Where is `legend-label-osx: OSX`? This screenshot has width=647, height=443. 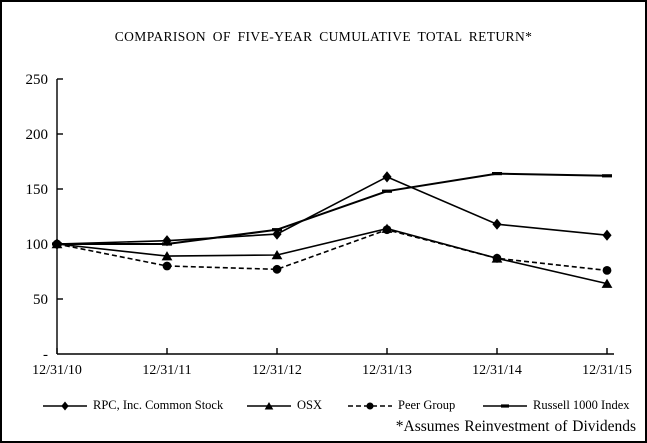 legend-label-osx: OSX is located at coordinates (310, 405).